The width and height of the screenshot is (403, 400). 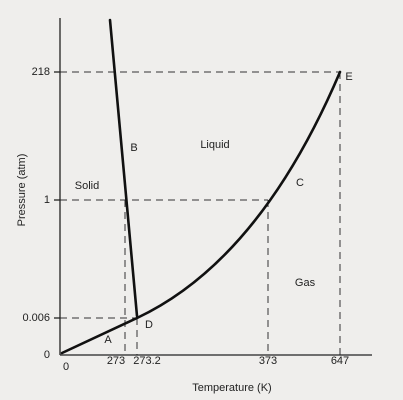 I want to click on x-tick-label: 273.2, so click(x=147, y=361).